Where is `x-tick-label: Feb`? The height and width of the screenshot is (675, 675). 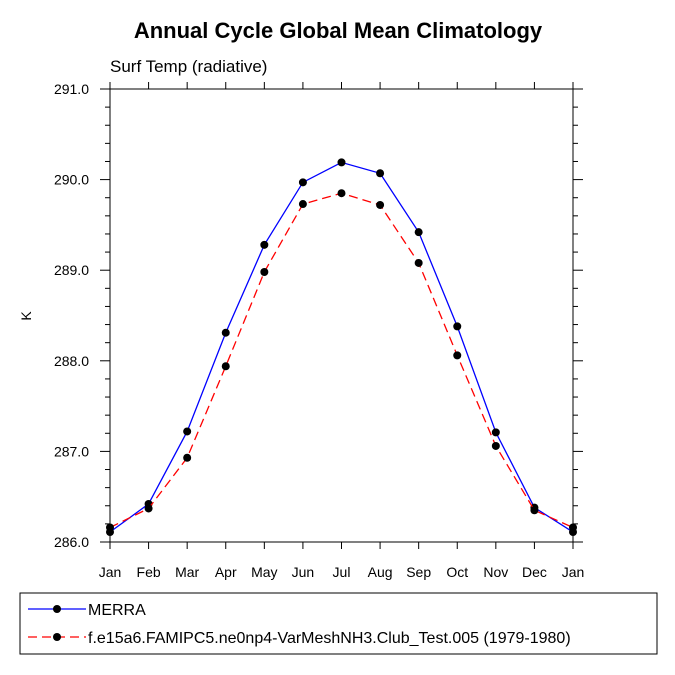
x-tick-label: Feb is located at coordinates (149, 572).